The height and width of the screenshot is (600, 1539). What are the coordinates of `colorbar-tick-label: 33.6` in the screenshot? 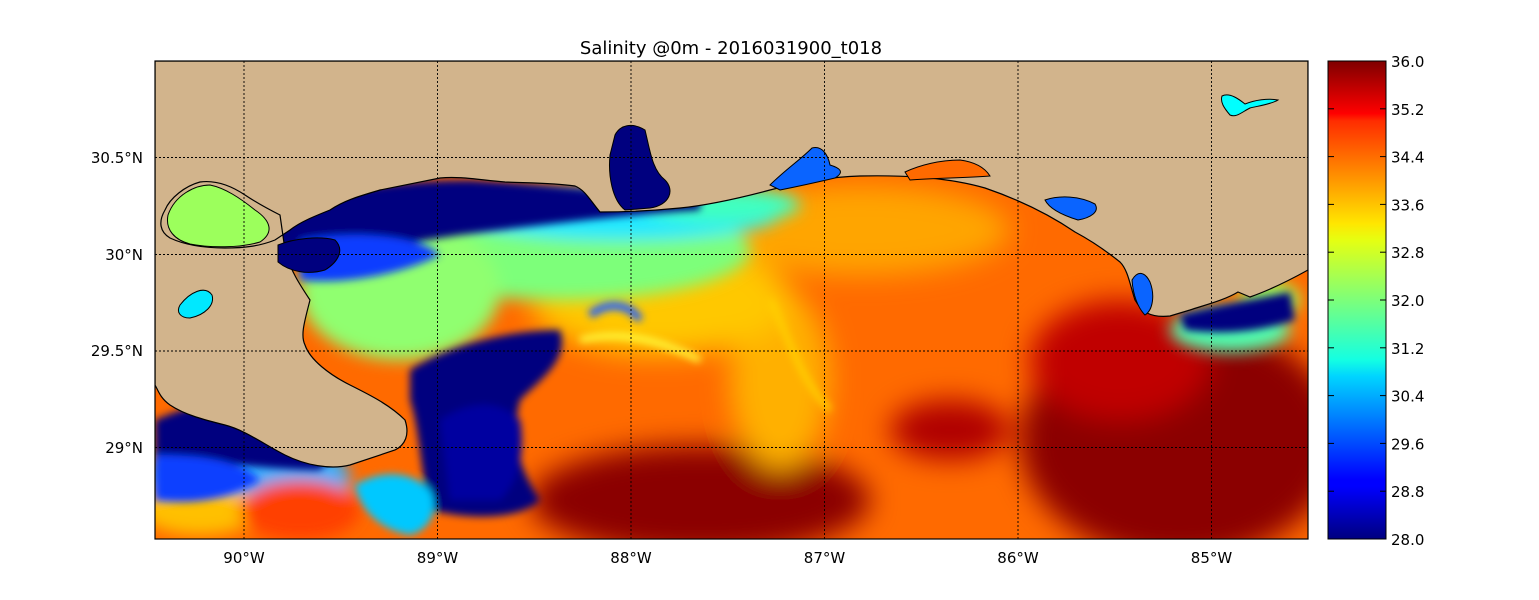 It's located at (1407, 205).